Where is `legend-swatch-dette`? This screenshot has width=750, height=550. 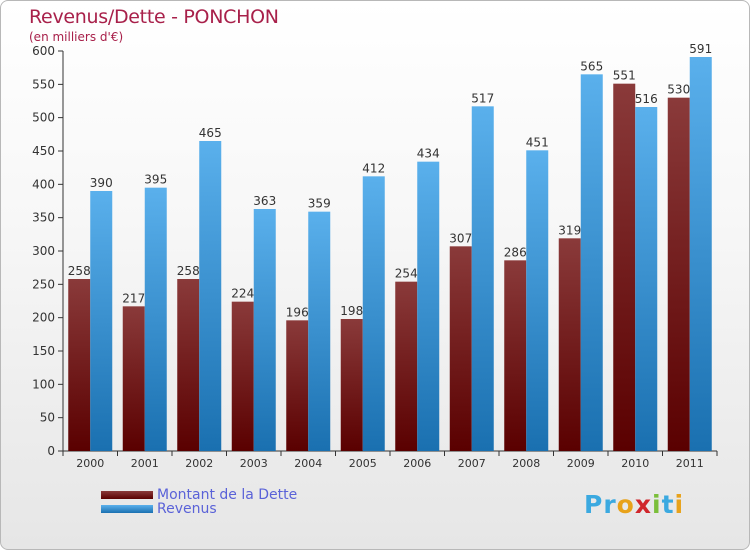
legend-swatch-dette is located at coordinates (127, 495).